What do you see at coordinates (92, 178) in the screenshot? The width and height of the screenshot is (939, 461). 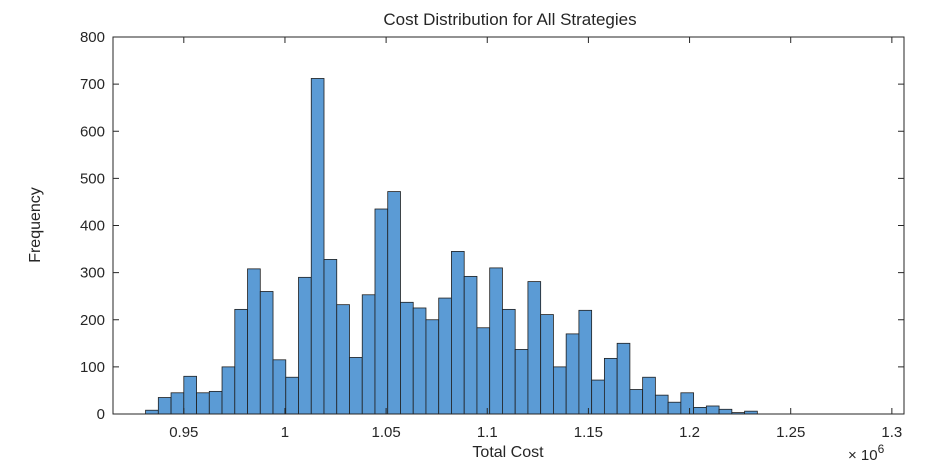 I see `y-tick-label: 500` at bounding box center [92, 178].